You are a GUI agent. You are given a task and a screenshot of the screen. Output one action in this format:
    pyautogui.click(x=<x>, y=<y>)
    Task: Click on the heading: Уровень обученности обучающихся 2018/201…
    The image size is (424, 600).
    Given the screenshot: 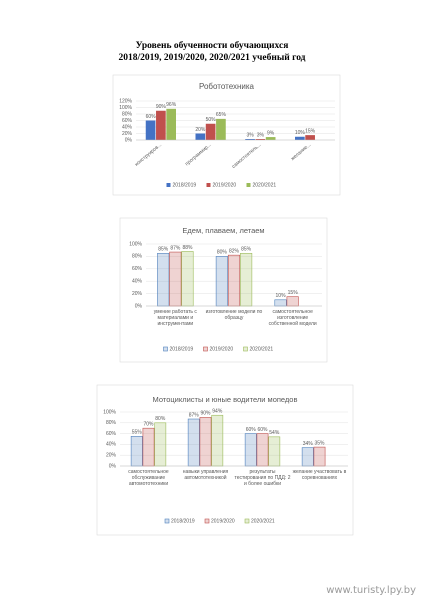 What is the action you would take?
    pyautogui.click(x=212, y=52)
    